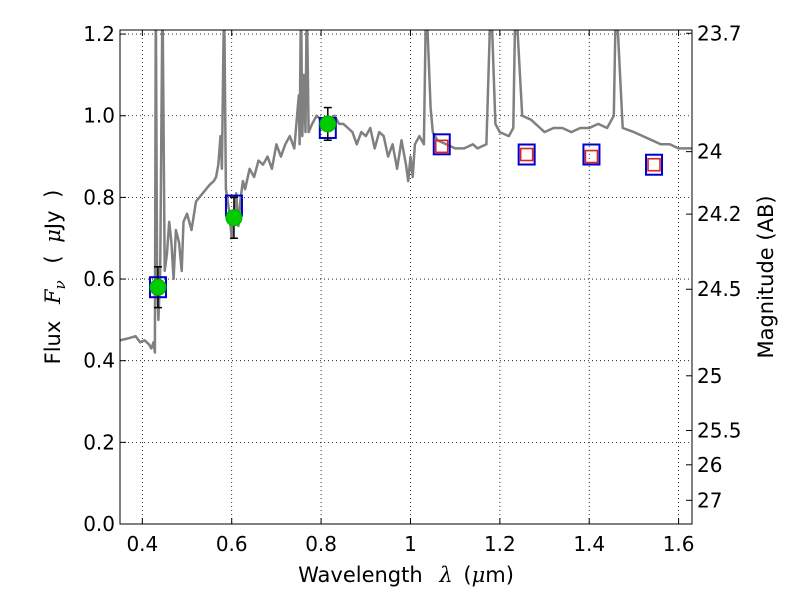 The width and height of the screenshot is (800, 600). What do you see at coordinates (99, 116) in the screenshot?
I see `y-tick-label: 1.0` at bounding box center [99, 116].